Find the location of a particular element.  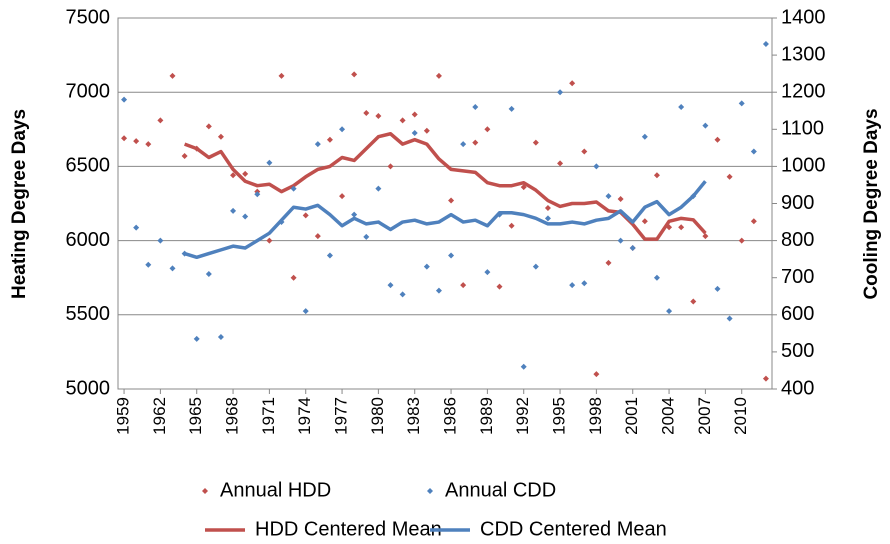

legend-label: Annual HDD is located at coordinates (275, 490).